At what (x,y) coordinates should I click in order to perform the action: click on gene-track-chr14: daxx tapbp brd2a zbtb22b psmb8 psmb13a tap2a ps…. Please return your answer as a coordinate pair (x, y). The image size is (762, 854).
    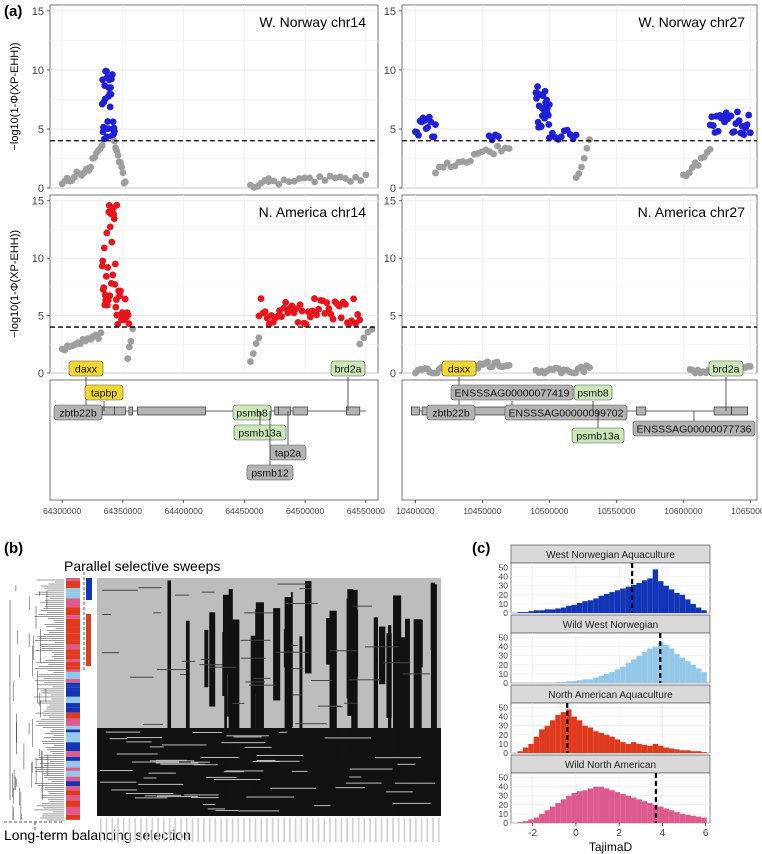
    Looking at the image, I should click on (214, 438).